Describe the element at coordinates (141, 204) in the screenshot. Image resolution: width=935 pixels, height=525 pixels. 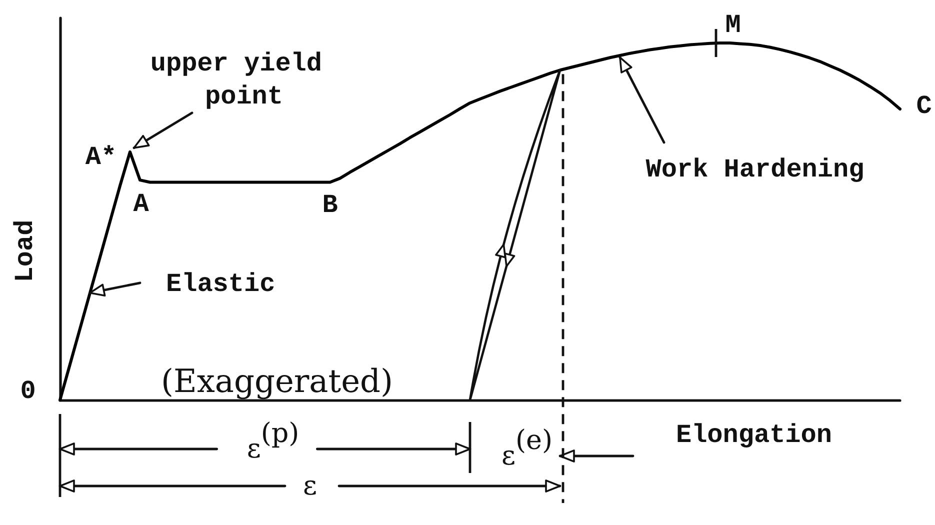
I see `annotation: A` at that location.